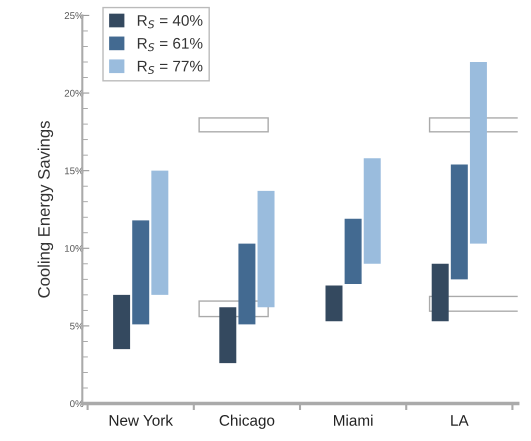 The image size is (531, 441). What do you see at coordinates (460, 420) in the screenshot?
I see `x-tick-label: LA` at bounding box center [460, 420].